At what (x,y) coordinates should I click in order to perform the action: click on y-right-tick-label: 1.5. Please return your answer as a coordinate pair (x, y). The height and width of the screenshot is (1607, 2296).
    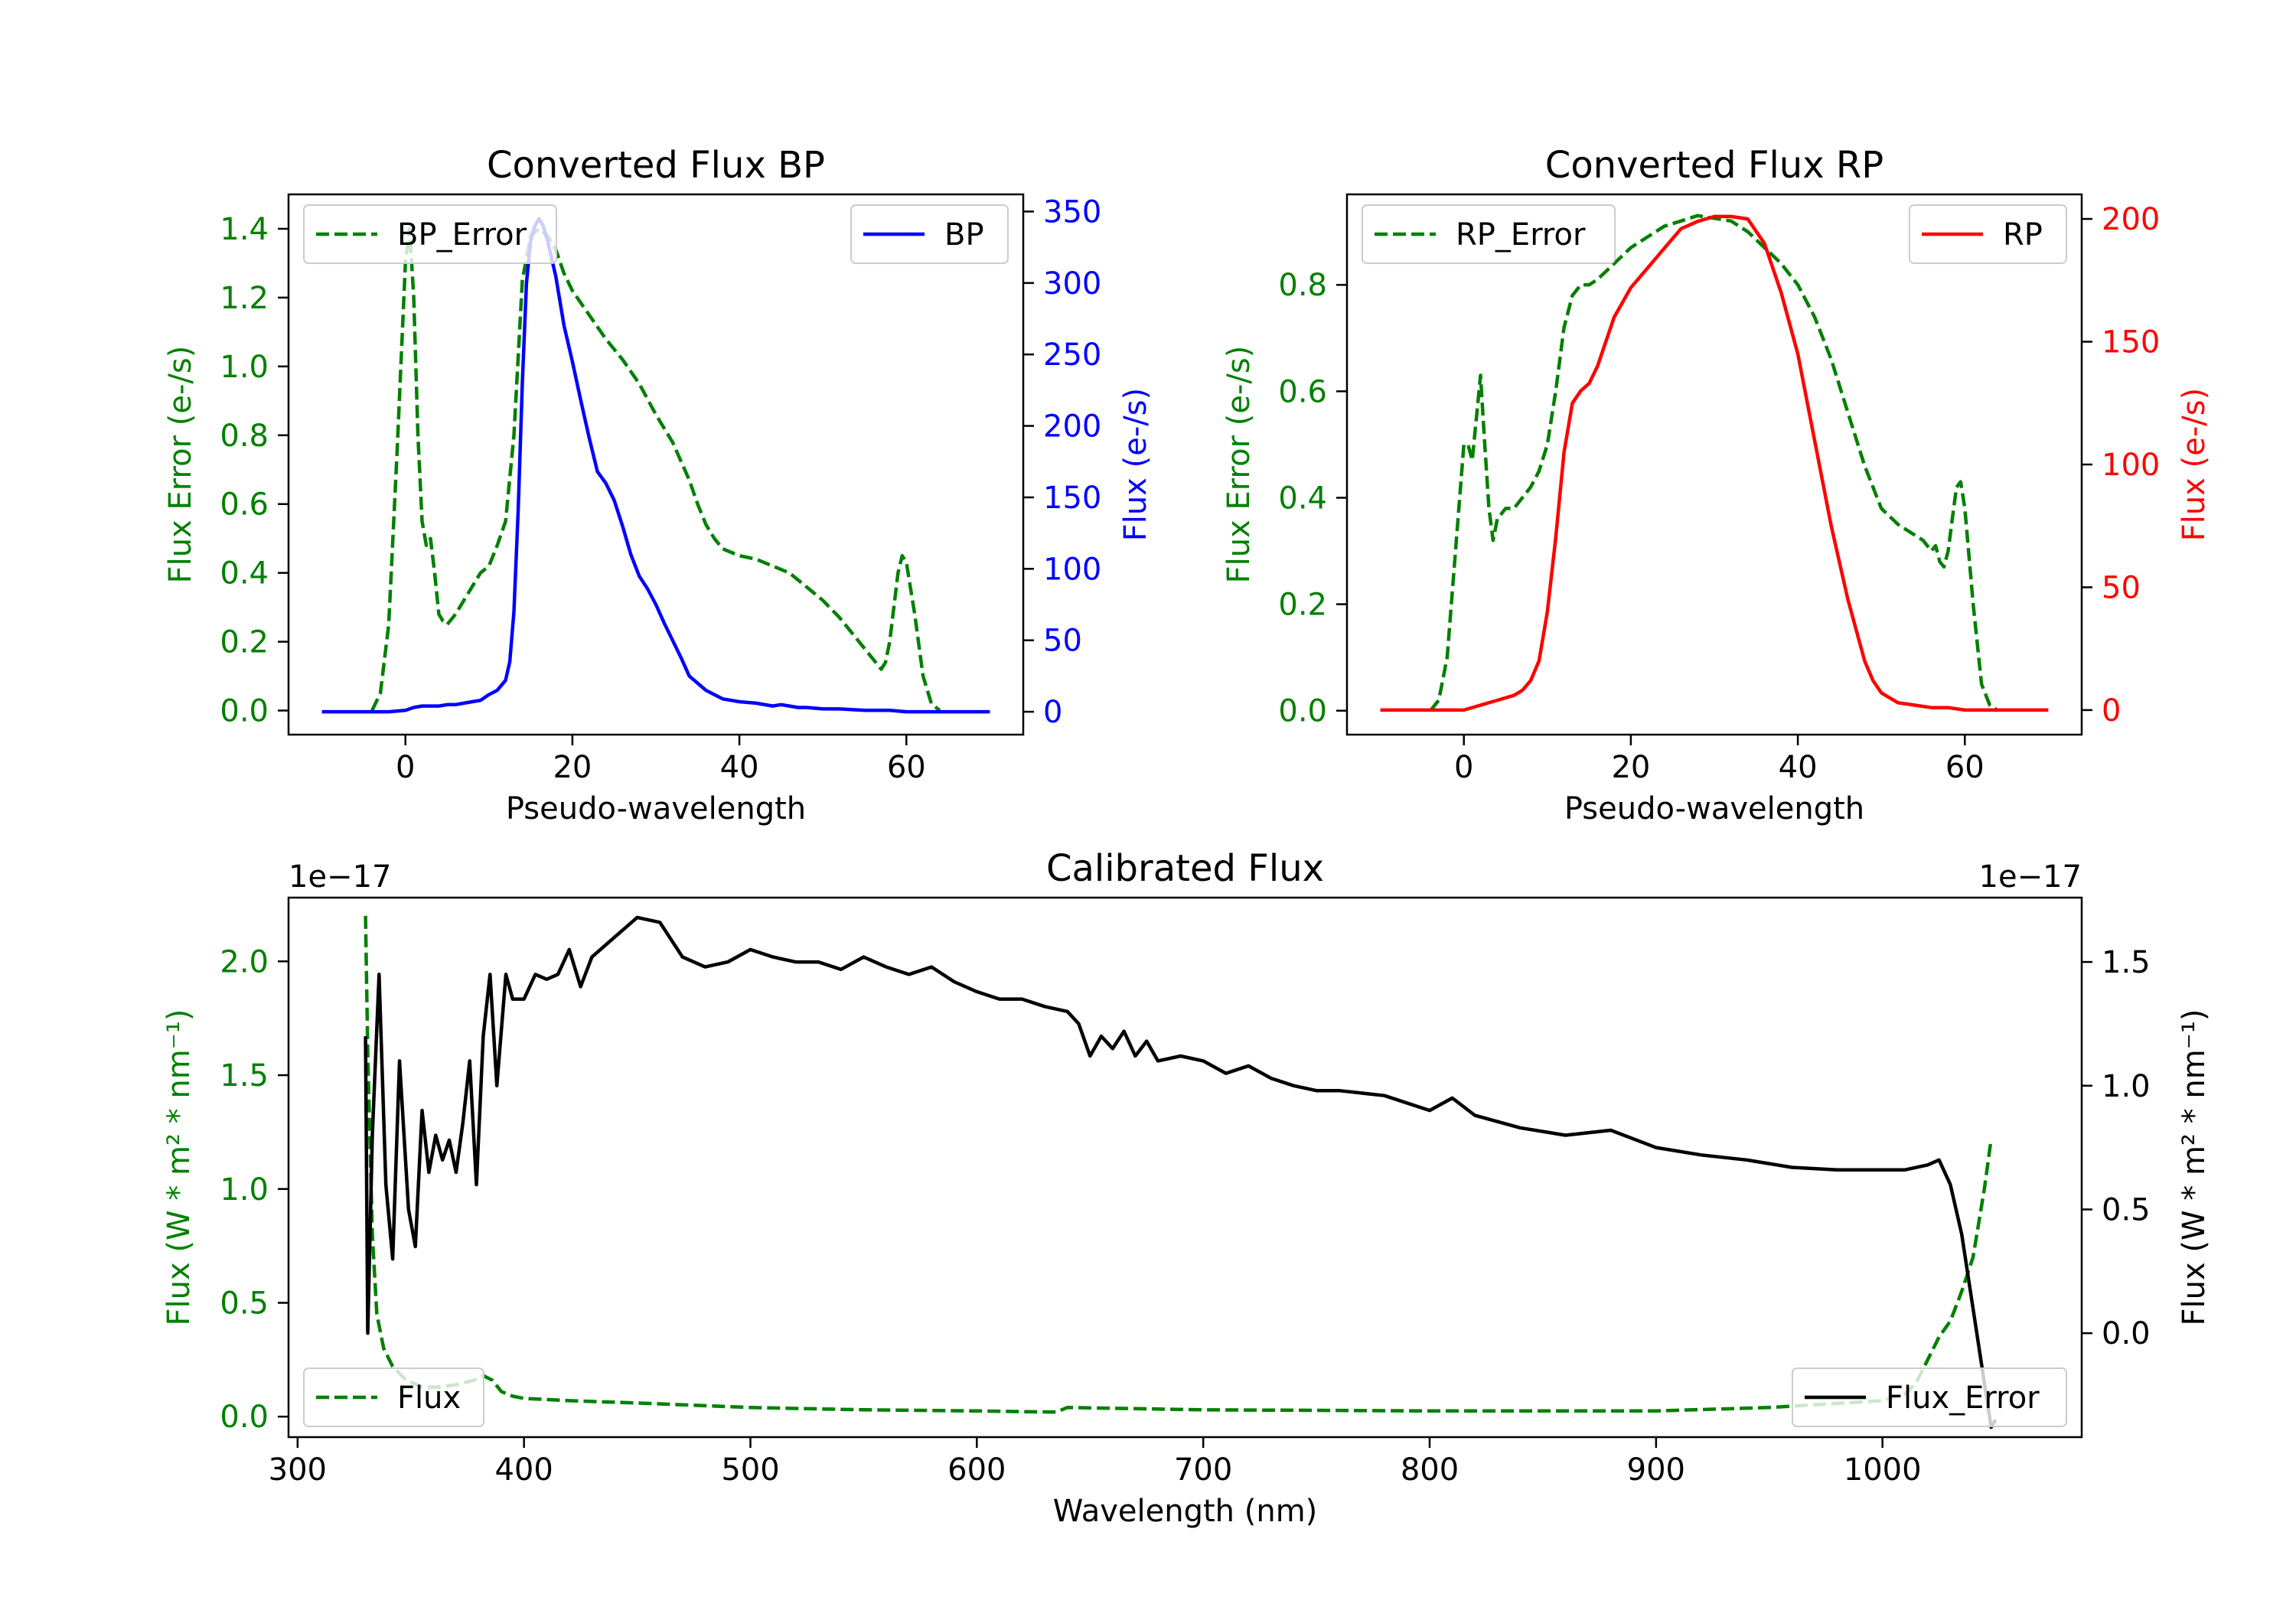
    Looking at the image, I should click on (2126, 962).